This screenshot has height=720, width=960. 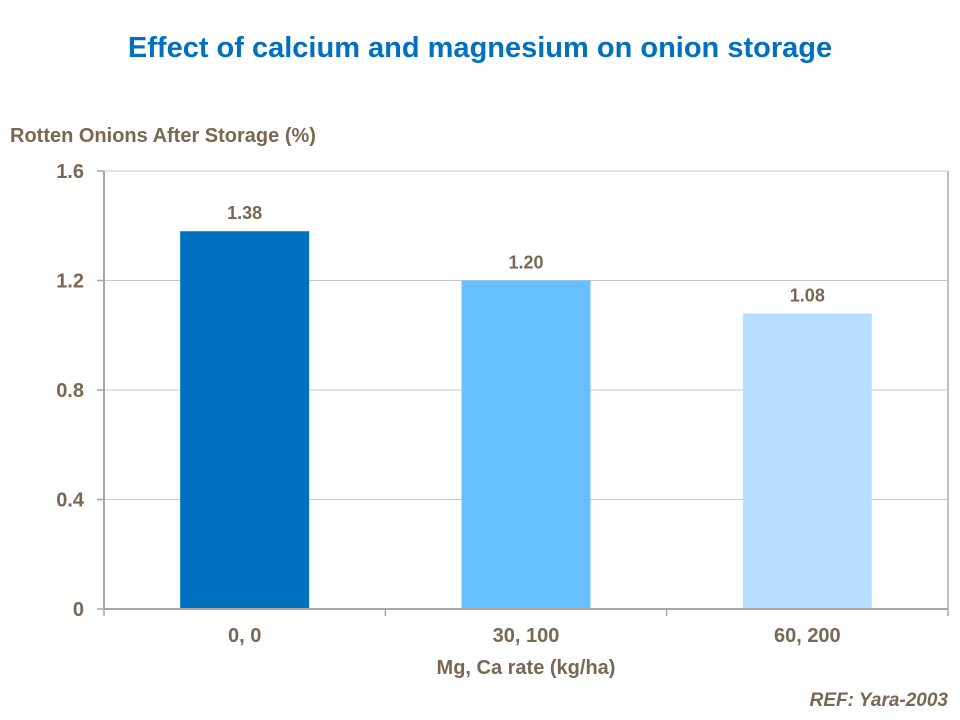 I want to click on reference-note: REF: Yara-2003, so click(x=878, y=700).